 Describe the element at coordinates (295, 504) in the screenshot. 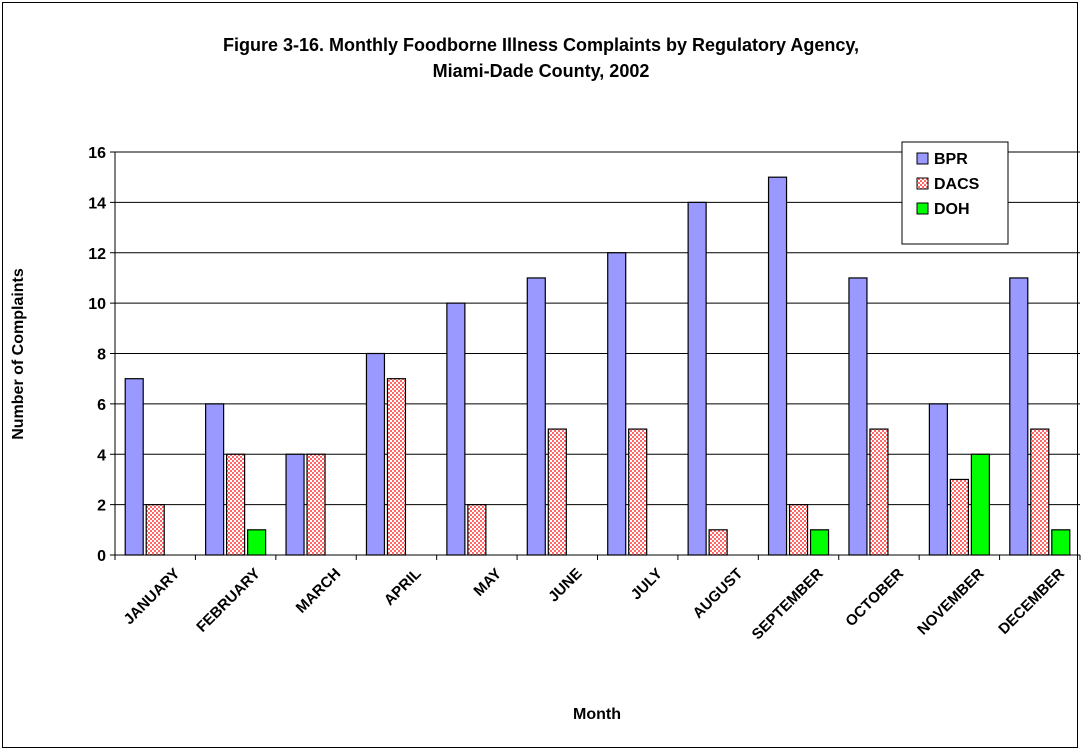

I see `bar-bpr-march` at that location.